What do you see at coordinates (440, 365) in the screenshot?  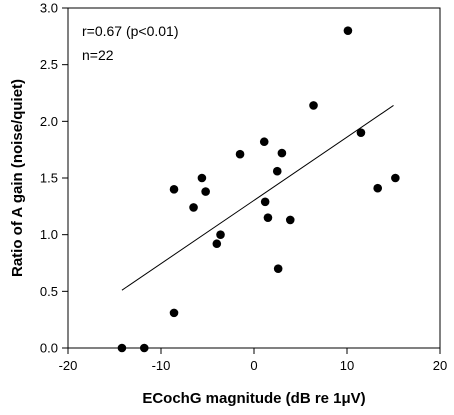 I see `x-tick-label: 20` at bounding box center [440, 365].